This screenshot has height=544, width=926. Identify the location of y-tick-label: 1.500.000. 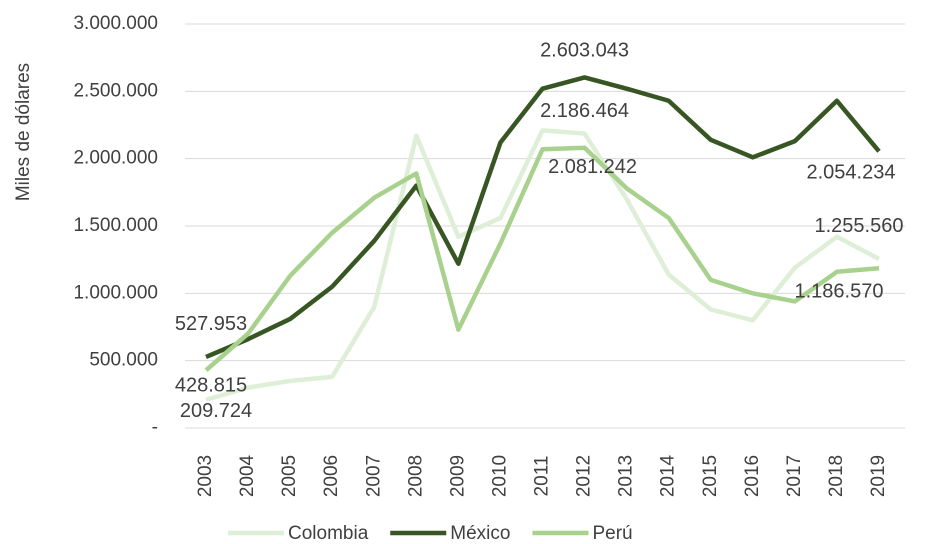
(115, 225).